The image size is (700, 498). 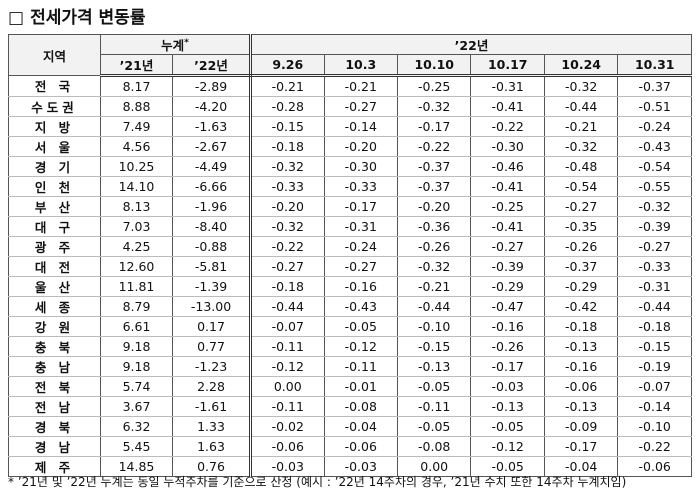 What do you see at coordinates (212, 406) in the screenshot?
I see `value-cell: -1.61` at bounding box center [212, 406].